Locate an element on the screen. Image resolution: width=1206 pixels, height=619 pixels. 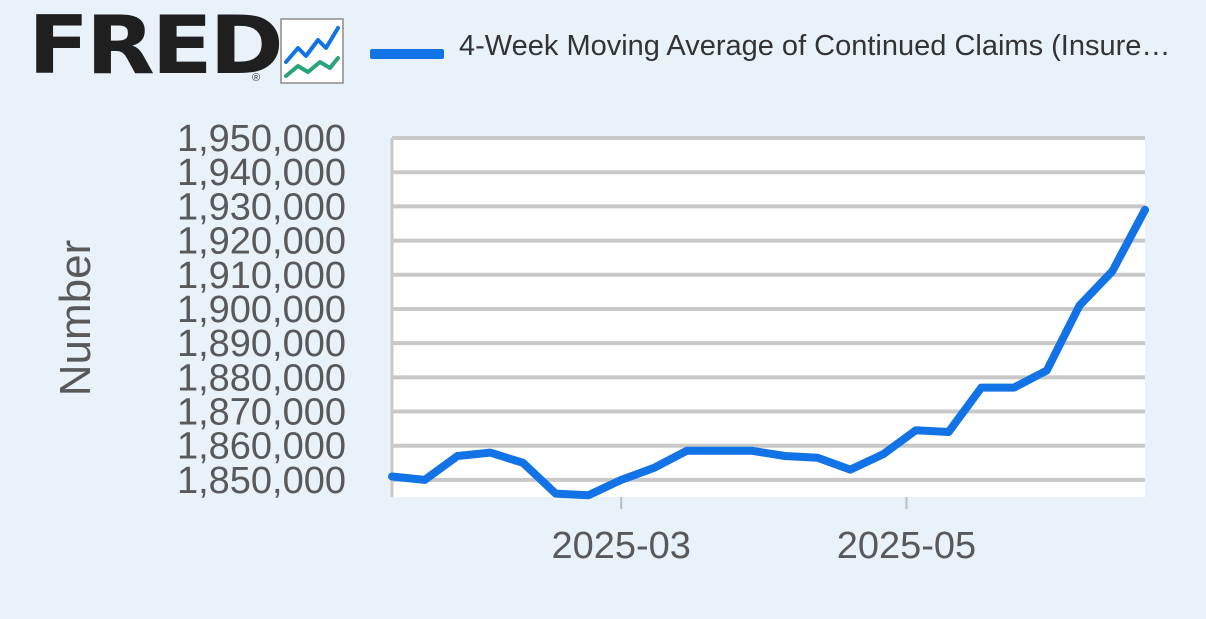
y-tick-label: 1,870,000 is located at coordinates (261, 413).